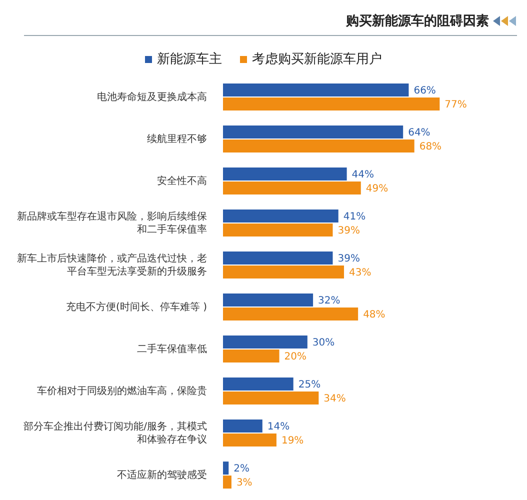 Image resolution: width=527 pixels, height=500 pixels. I want to click on data-label: 68%, so click(430, 147).